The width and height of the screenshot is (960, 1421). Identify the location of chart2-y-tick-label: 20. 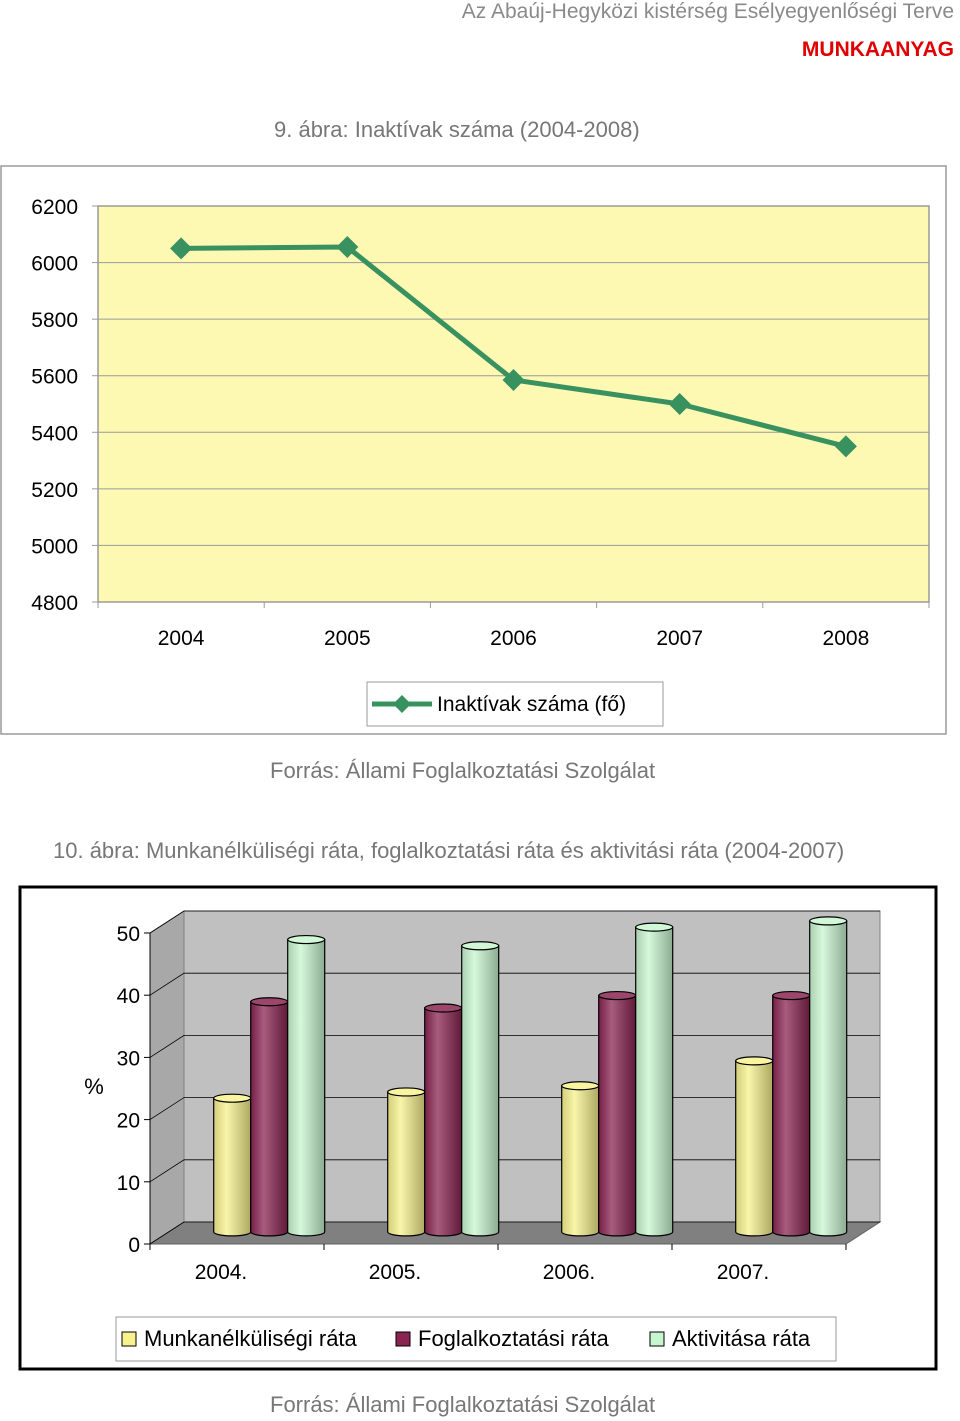
(128, 1121).